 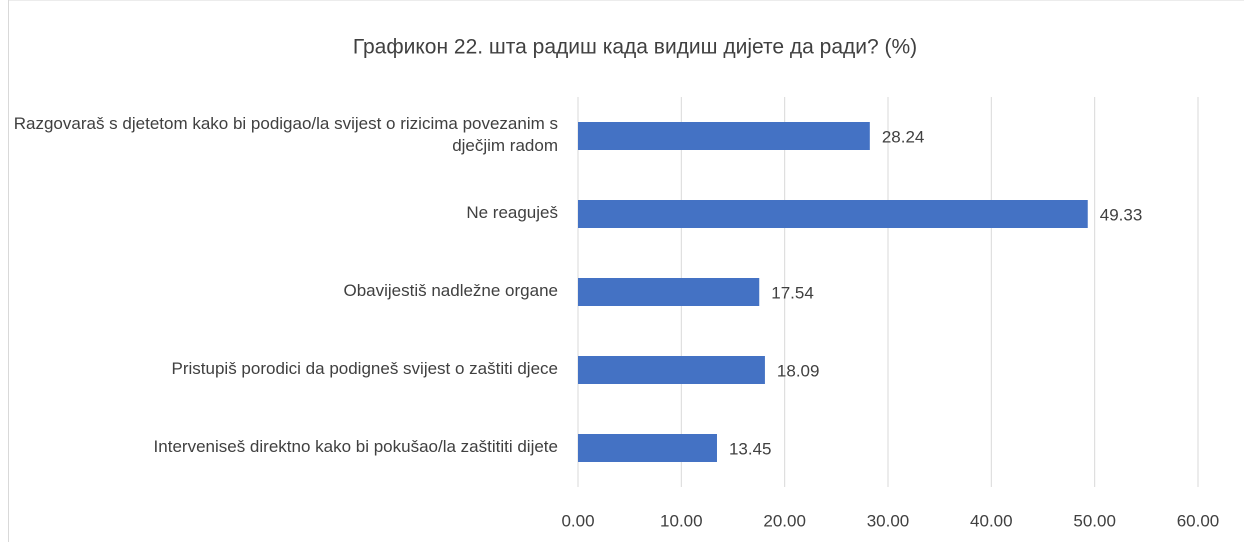 What do you see at coordinates (792, 292) in the screenshot?
I see `data-label: 17.54` at bounding box center [792, 292].